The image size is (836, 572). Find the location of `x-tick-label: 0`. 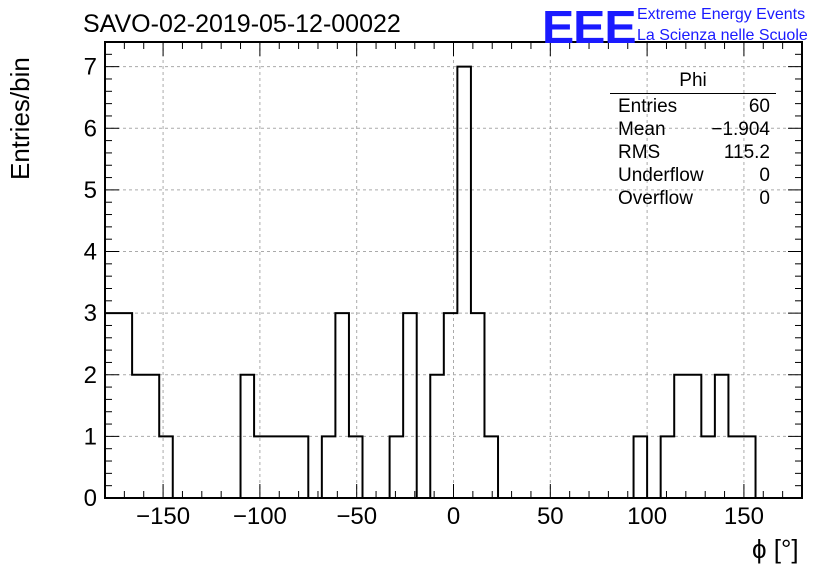

x-tick-label: 0 is located at coordinates (453, 516).